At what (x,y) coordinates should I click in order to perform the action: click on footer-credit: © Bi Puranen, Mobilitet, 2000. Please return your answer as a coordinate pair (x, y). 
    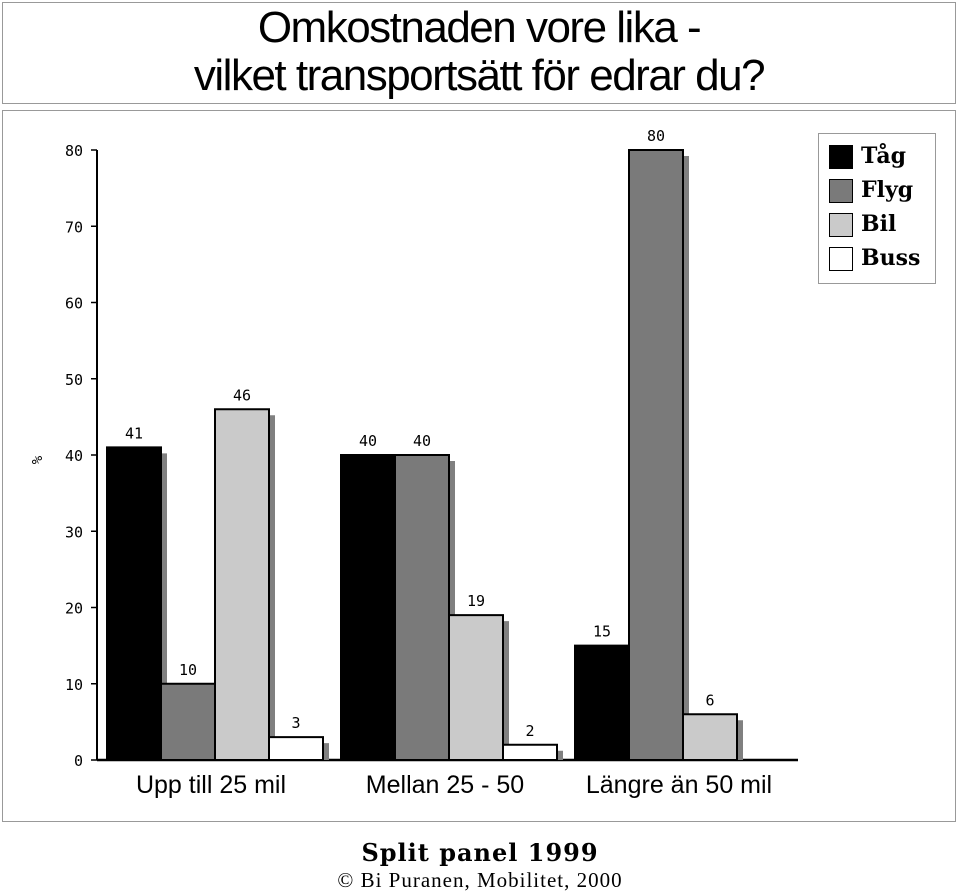
    Looking at the image, I should click on (480, 880).